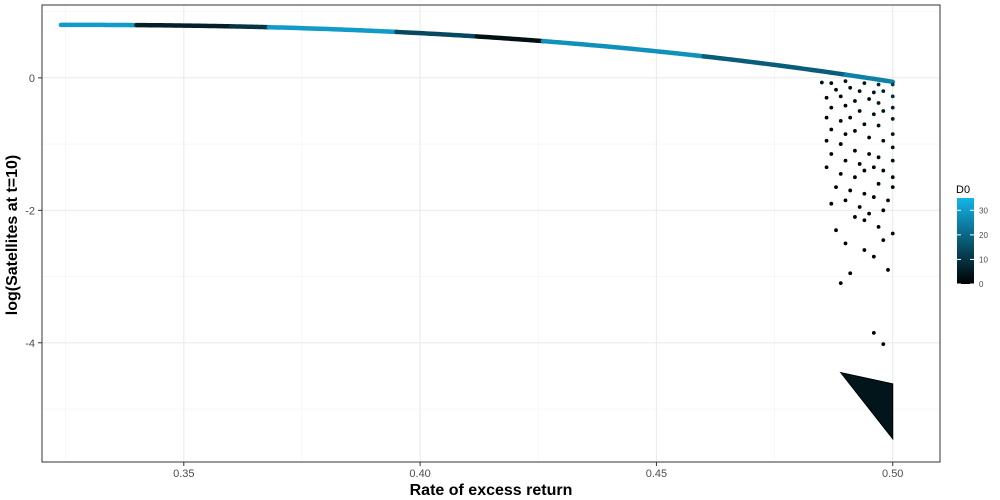 This screenshot has width=1000, height=500. I want to click on legend-ticks: 0 10 20 30, so click(972, 247).